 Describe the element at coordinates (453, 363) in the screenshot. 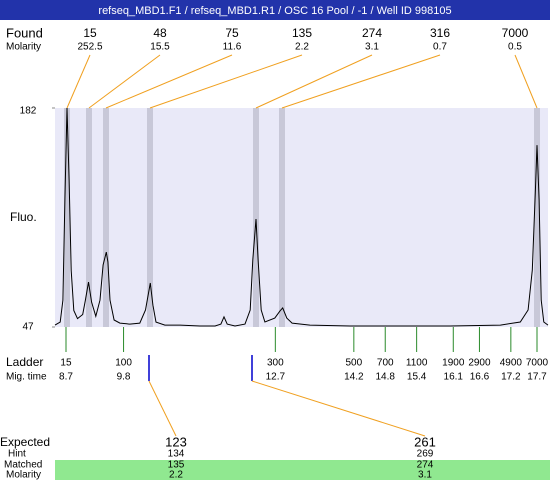

I see `ladder-size: 1900` at that location.